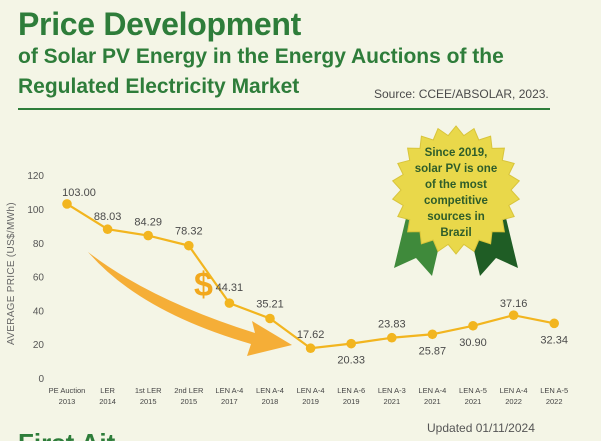 The image size is (601, 441). What do you see at coordinates (67, 390) in the screenshot?
I see `x-tick-label: PE Auction` at bounding box center [67, 390].